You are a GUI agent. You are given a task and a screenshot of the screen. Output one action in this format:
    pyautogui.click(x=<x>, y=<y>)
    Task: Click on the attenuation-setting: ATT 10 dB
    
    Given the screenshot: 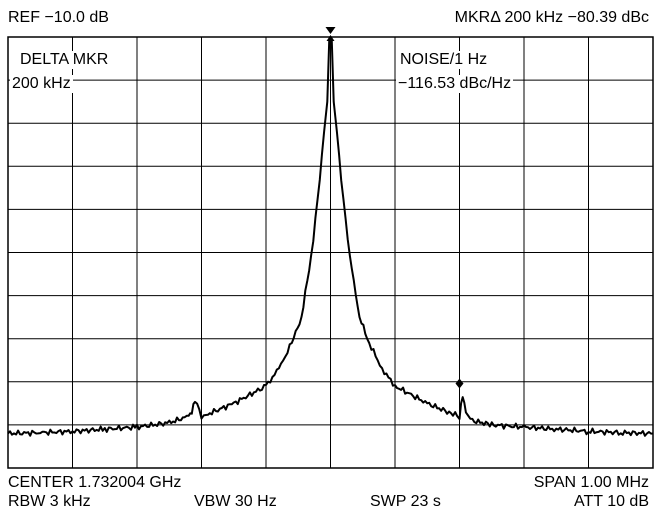 What is the action you would take?
    pyautogui.click(x=611, y=501)
    